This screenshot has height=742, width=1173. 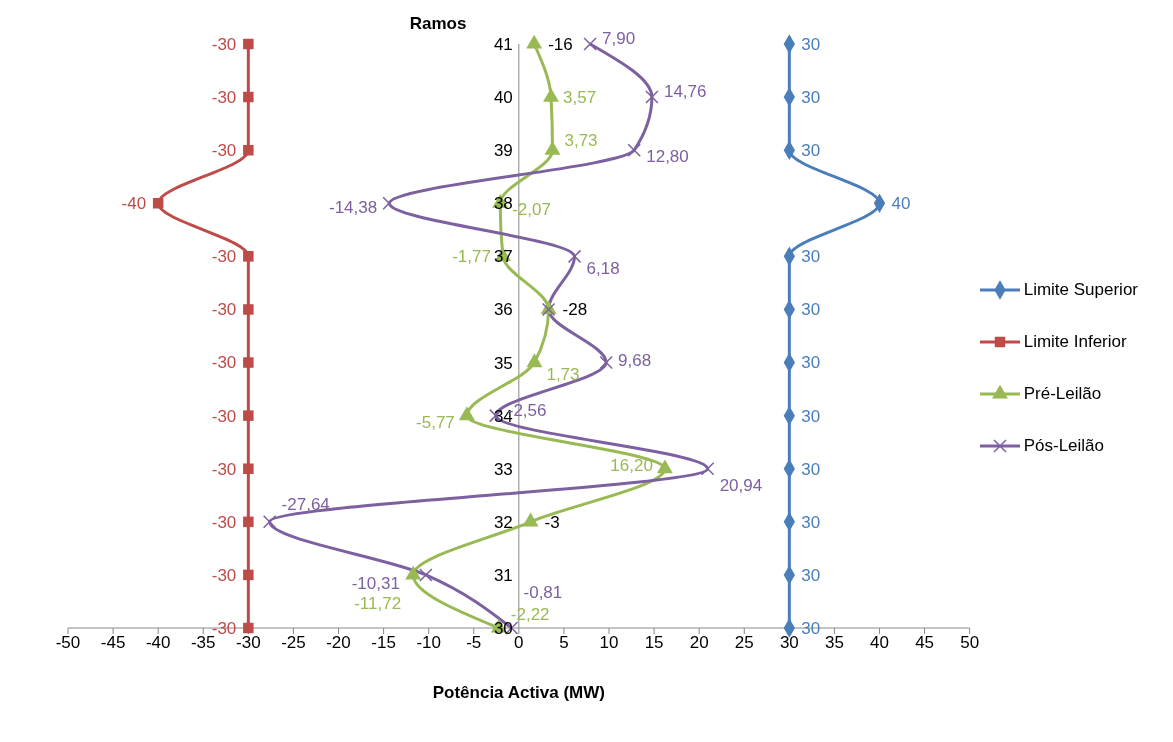 What do you see at coordinates (744, 643) in the screenshot?
I see `x-tick-label: 25` at bounding box center [744, 643].